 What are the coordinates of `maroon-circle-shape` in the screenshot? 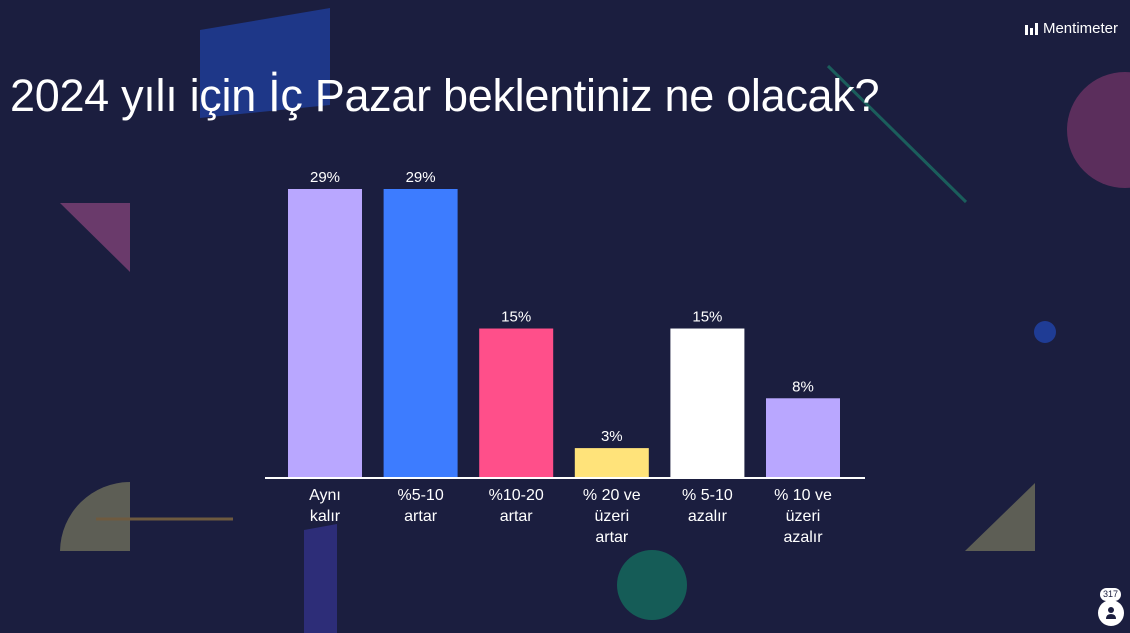 It's located at (1098, 130).